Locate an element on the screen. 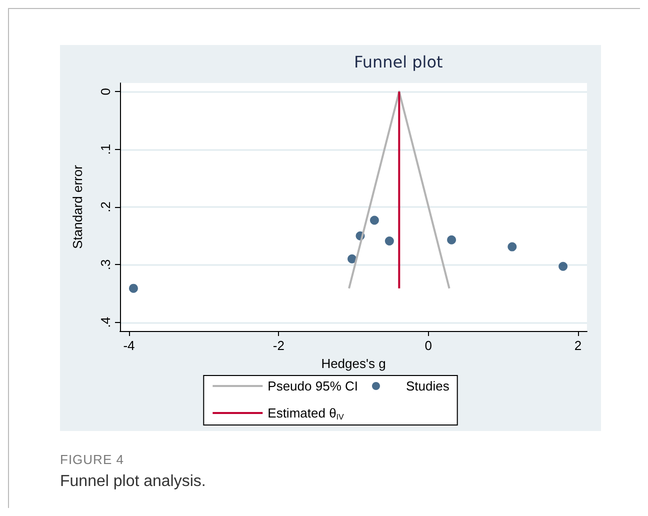  x-tick-label: 0 is located at coordinates (428, 345).